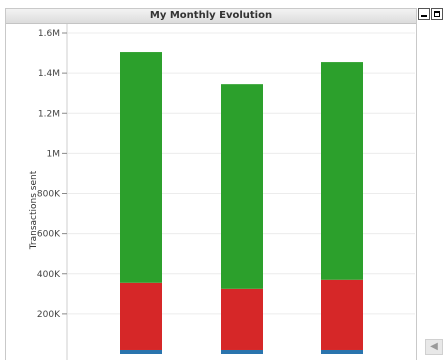  Describe the element at coordinates (437, 14) in the screenshot. I see `maximize-icon` at that location.